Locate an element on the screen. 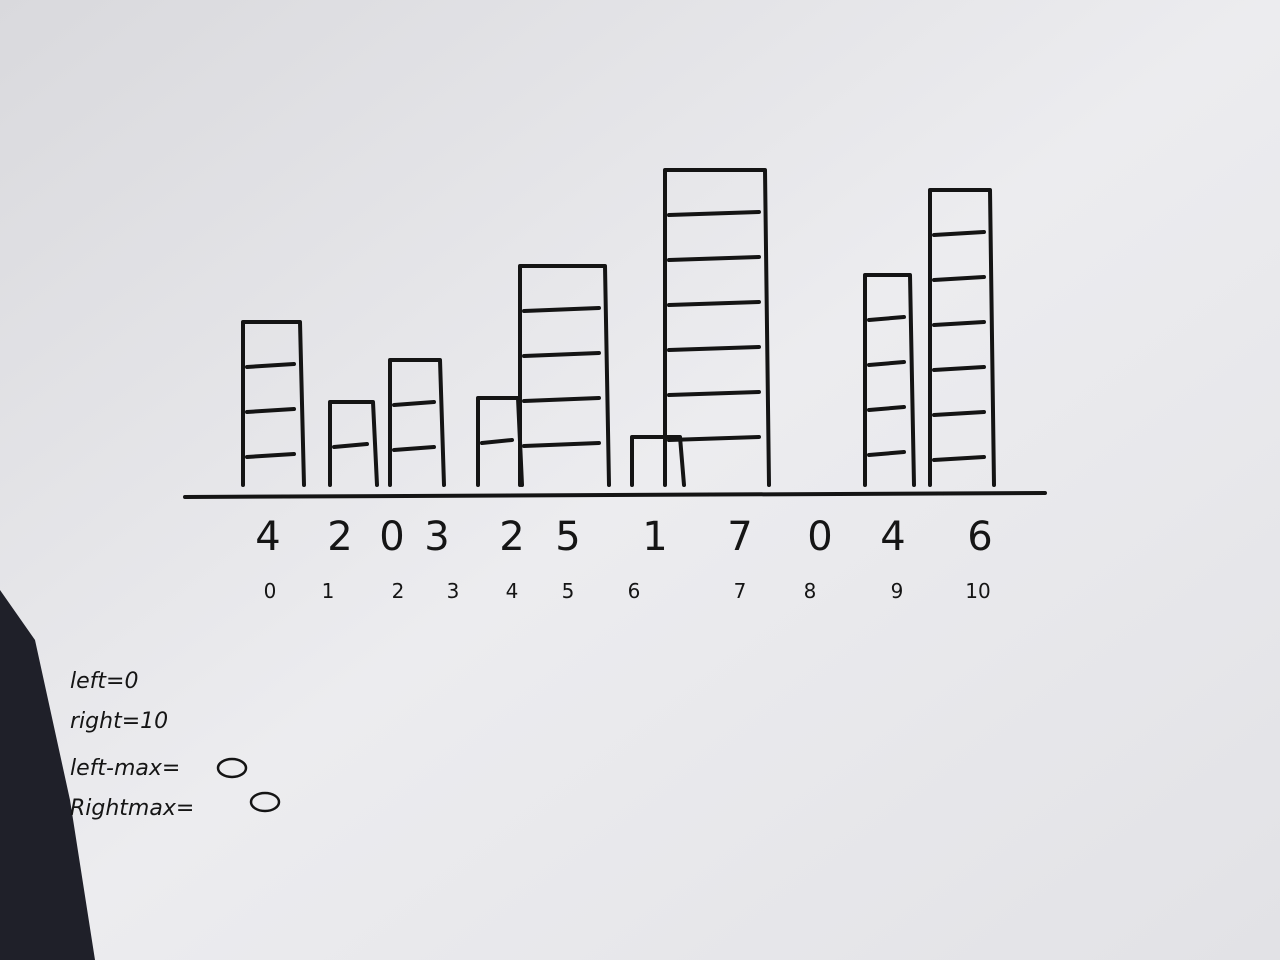  array-index: 2 is located at coordinates (398, 591).